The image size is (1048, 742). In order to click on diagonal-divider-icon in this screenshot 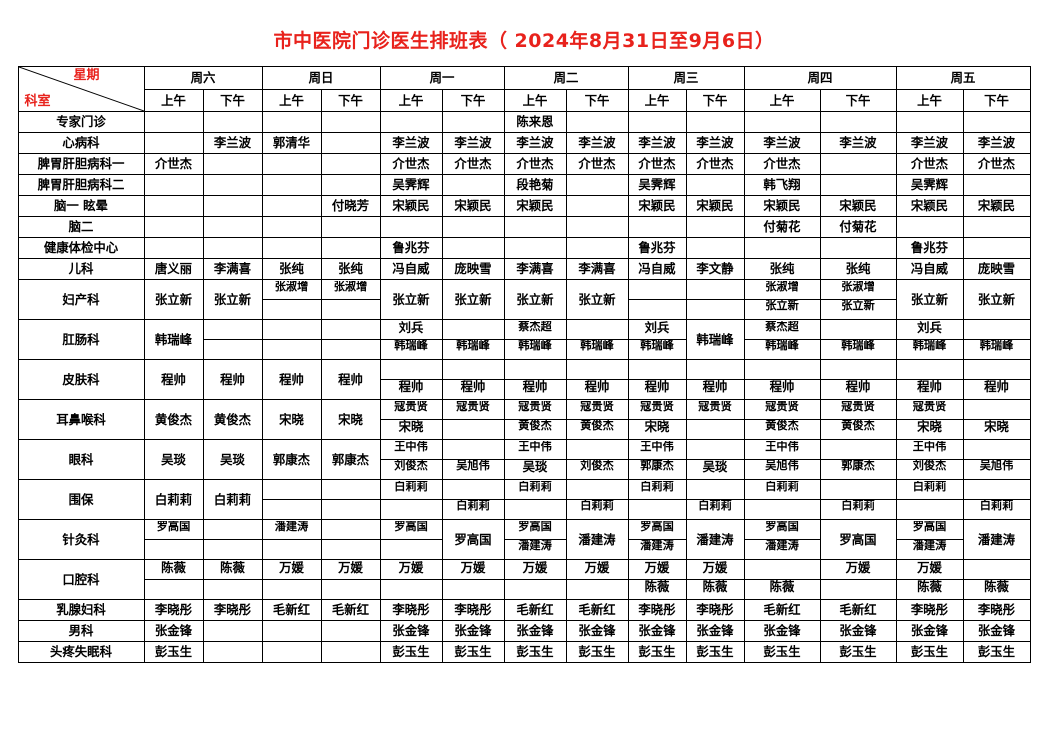, I will do `click(81, 89)`.